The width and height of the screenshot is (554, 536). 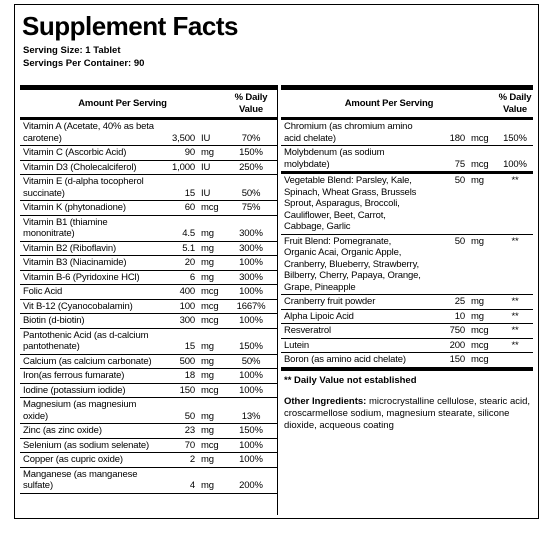 What do you see at coordinates (90, 410) in the screenshot?
I see `nutrient-name: Magnesium (as magnesium oxide)` at bounding box center [90, 410].